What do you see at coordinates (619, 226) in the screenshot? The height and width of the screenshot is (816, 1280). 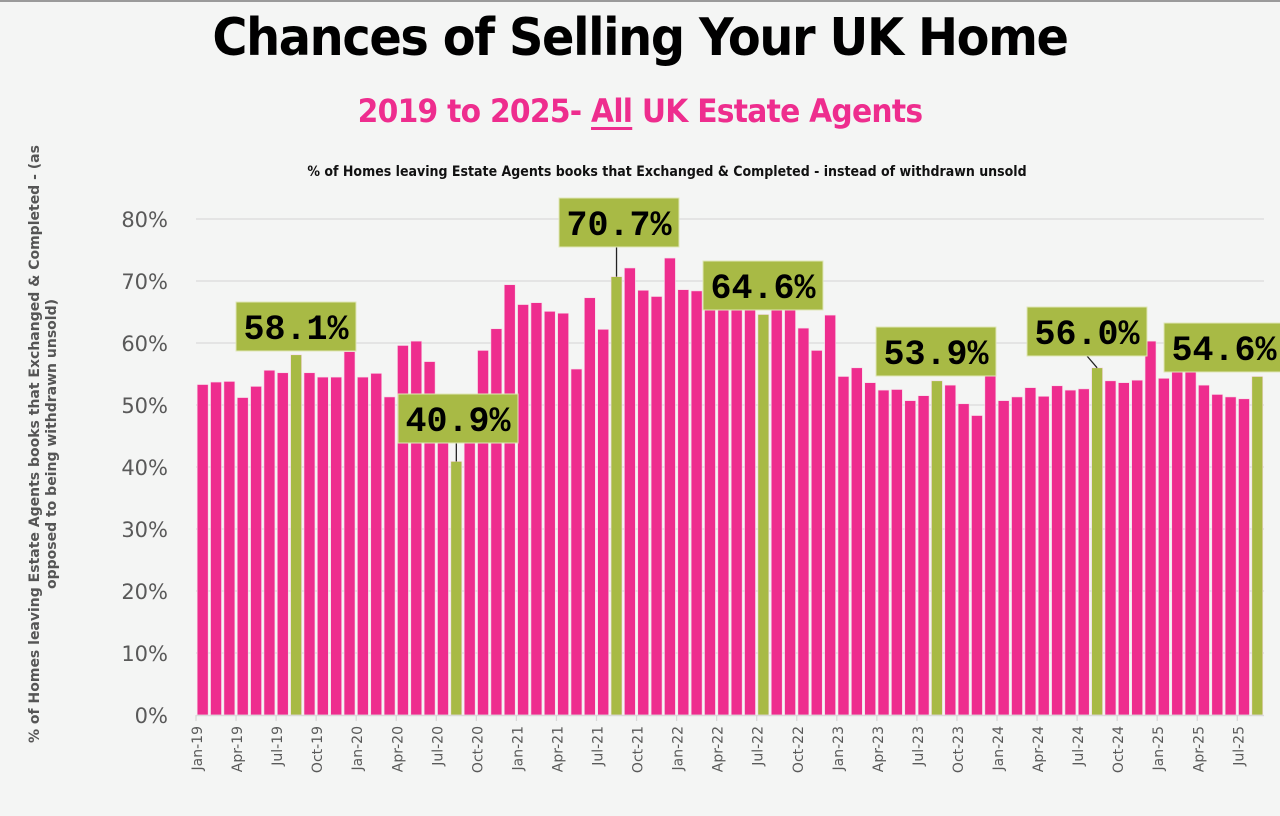 I see `callout-label: 70.7%` at bounding box center [619, 226].